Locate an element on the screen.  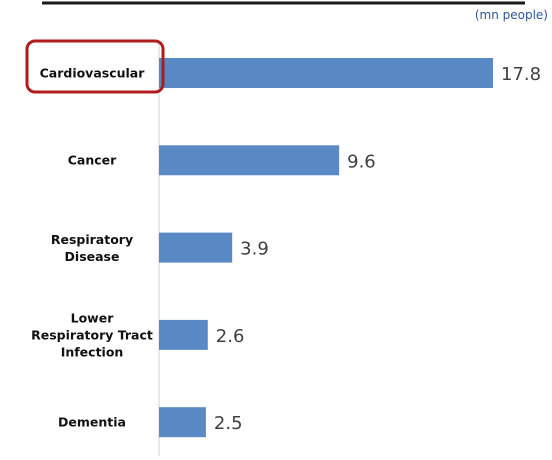
value-label: 9.6 is located at coordinates (361, 161).